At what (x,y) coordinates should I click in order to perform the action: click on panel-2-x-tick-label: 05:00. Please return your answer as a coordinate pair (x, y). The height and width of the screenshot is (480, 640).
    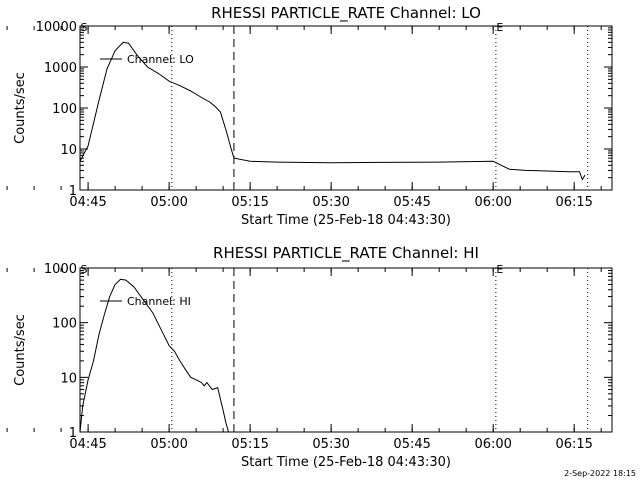
    Looking at the image, I should click on (168, 444).